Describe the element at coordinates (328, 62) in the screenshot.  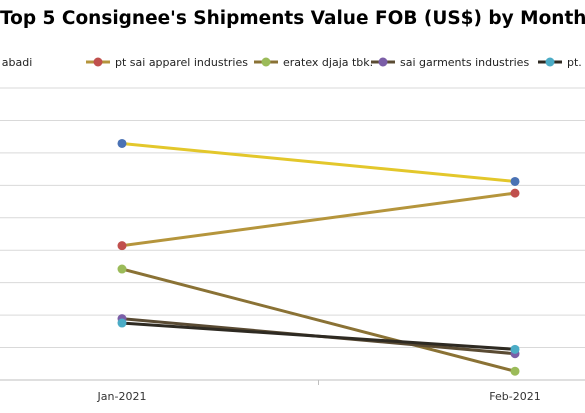
I see `legend-label: eratex djaja tbk.` at that location.